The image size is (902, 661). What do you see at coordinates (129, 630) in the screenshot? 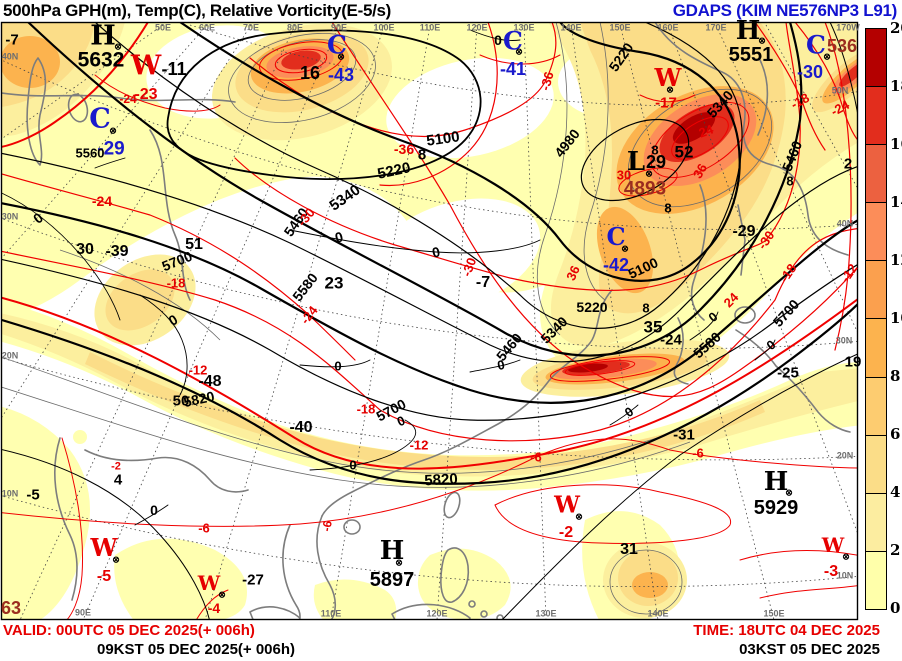
I see `valid-time-utc: VALID: 00UTC 05 DEC 2025(+ 006h)` at bounding box center [129, 630].